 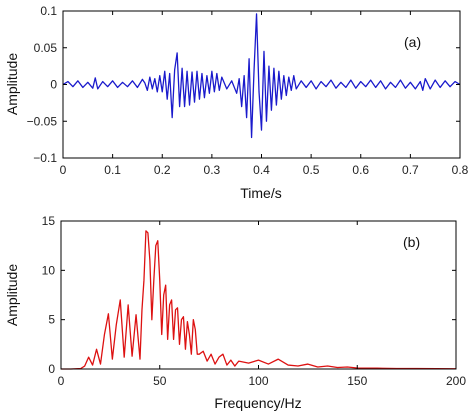 I want to click on panel-a-xtick-label: 0.4, so click(x=261, y=170).